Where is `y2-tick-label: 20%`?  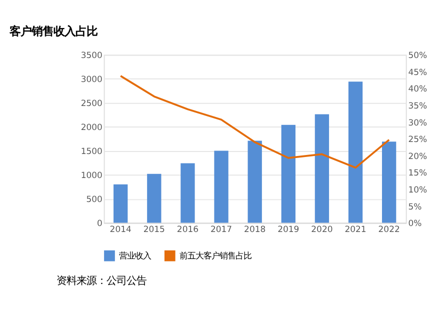 y2-tick-label: 20% is located at coordinates (418, 157).